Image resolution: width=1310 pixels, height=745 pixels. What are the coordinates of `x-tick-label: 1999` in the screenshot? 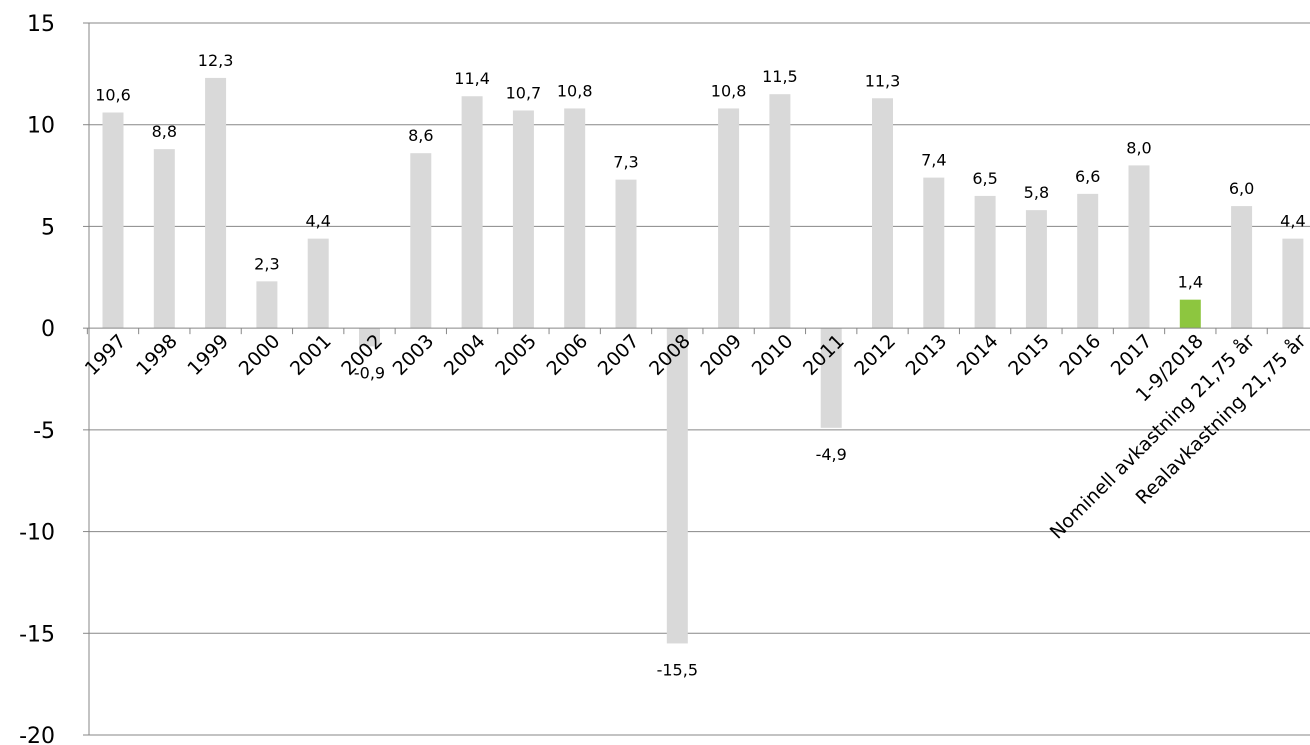 It's located at (208, 355).